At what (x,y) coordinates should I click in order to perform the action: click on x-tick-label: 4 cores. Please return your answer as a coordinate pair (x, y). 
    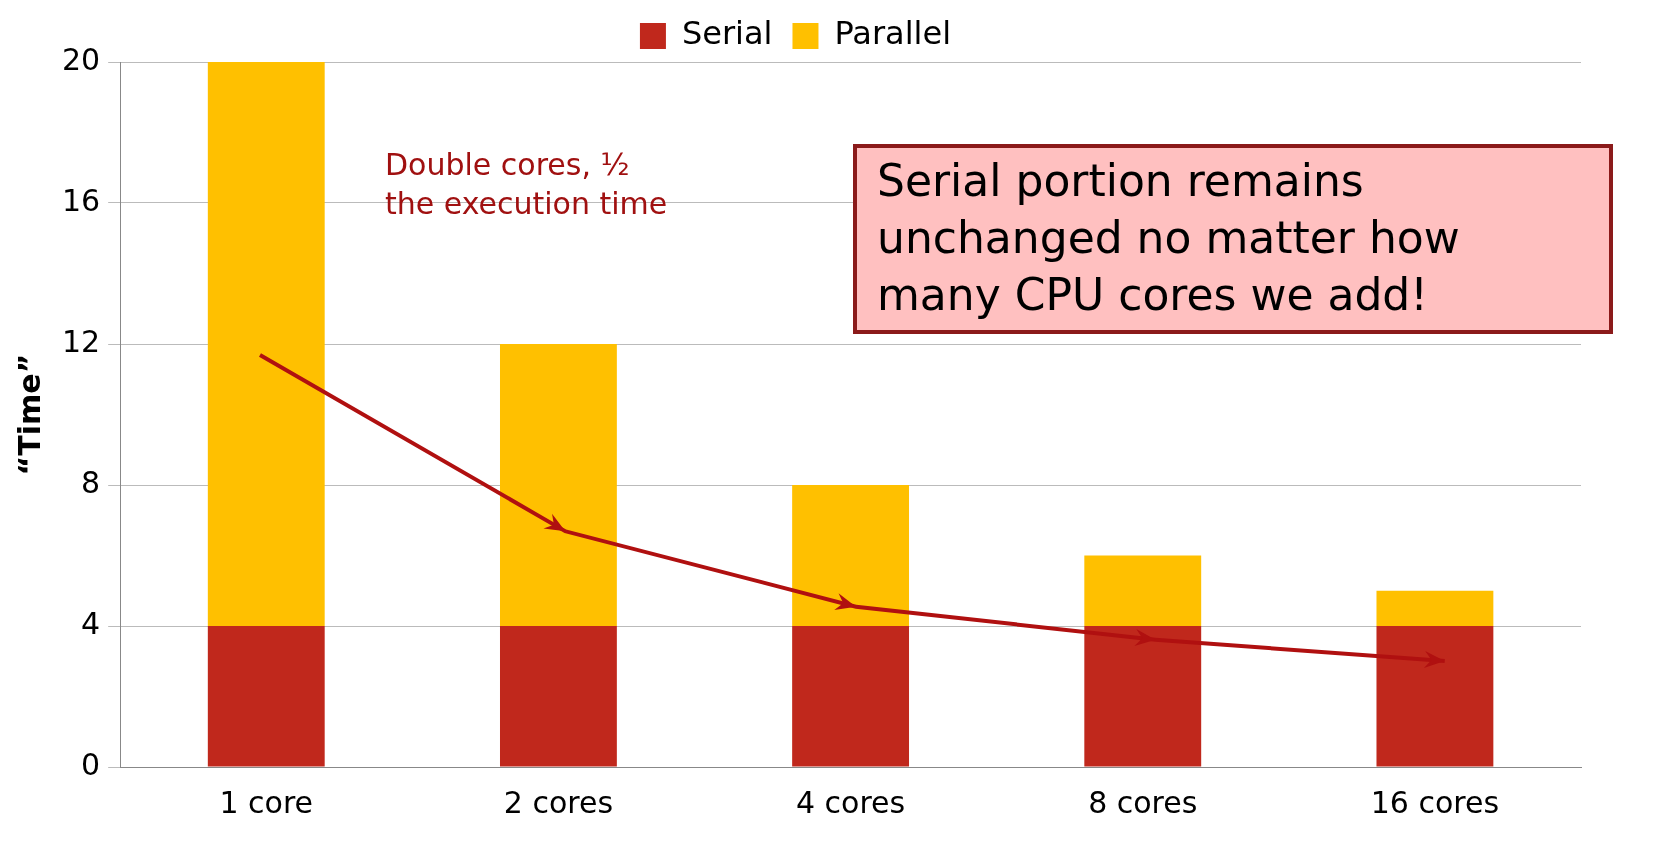
    Looking at the image, I should click on (850, 802).